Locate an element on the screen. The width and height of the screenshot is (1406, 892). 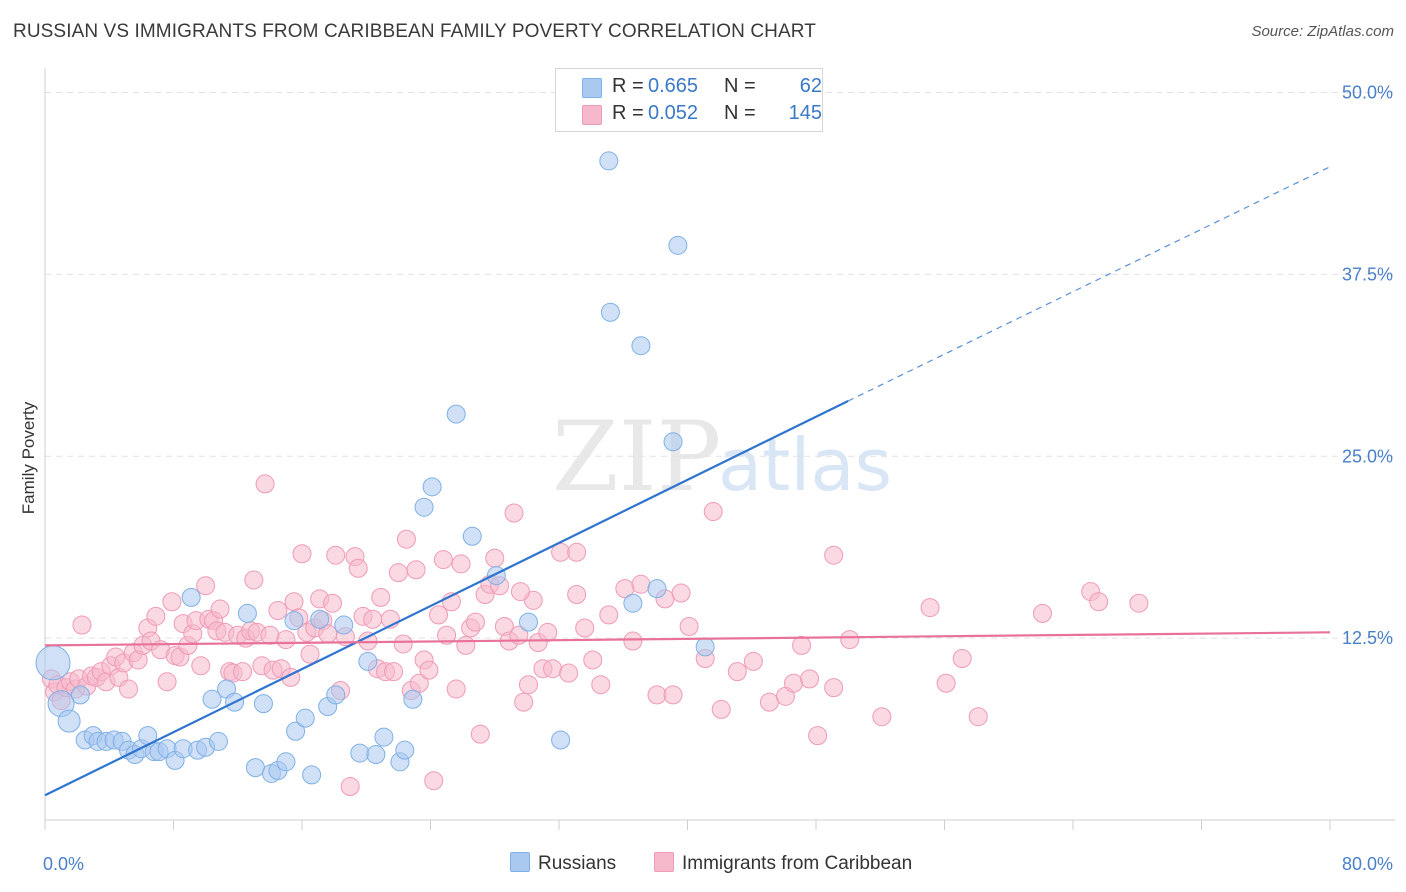
y-tick-label: 50.0% is located at coordinates (1367, 93).